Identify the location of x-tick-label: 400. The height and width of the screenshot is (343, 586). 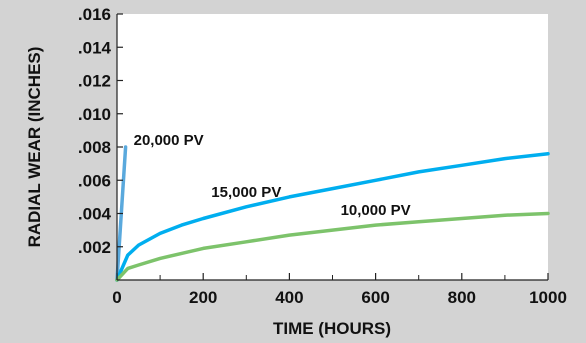
(289, 297).